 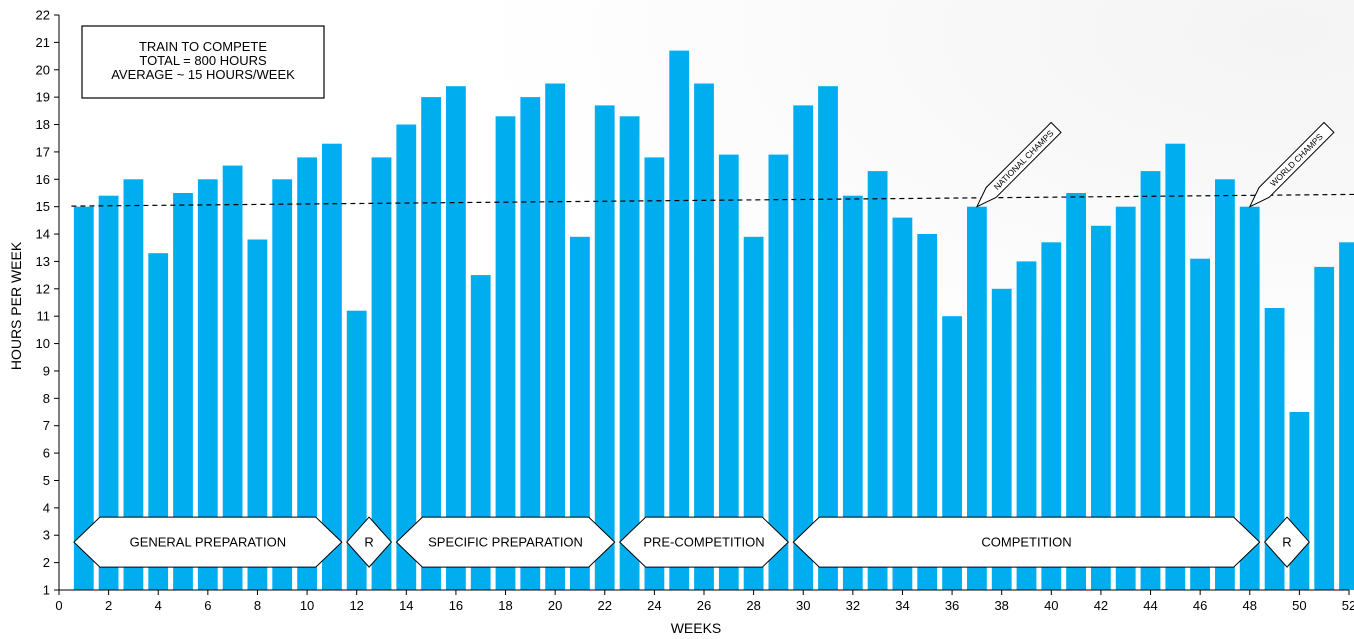 I want to click on x-tick-label-20: 20, so click(x=555, y=605).